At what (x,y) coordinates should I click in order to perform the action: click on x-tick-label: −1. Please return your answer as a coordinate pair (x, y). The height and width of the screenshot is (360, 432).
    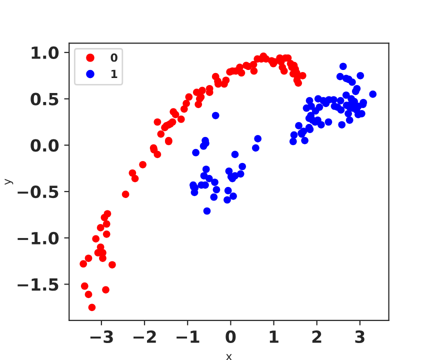
    Looking at the image, I should click on (188, 336).